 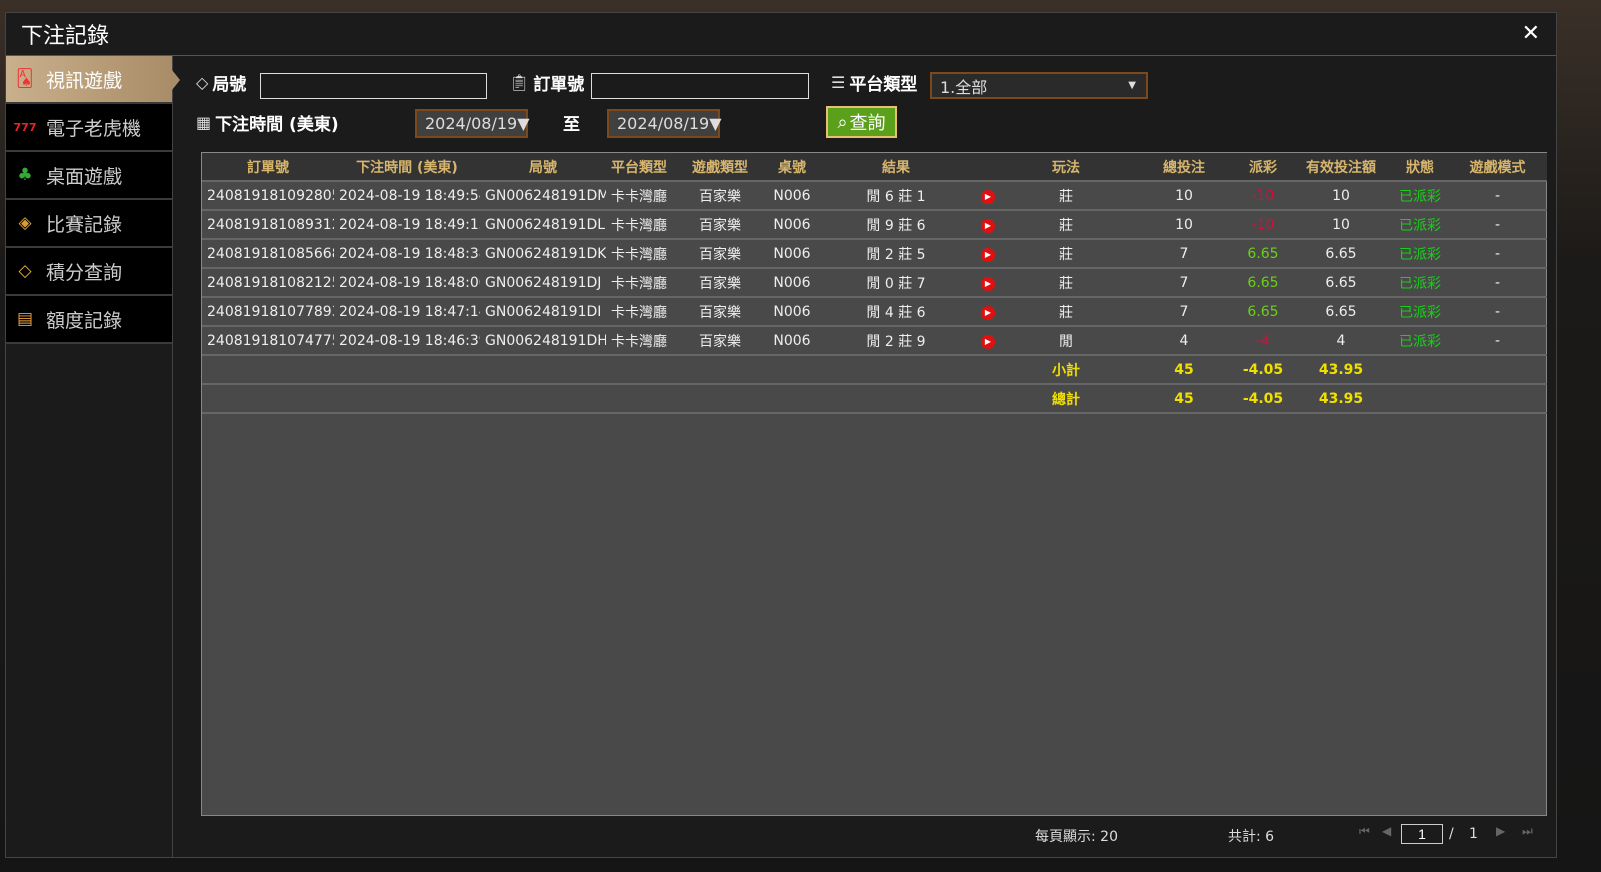 What do you see at coordinates (639, 167) in the screenshot?
I see `column-header: 平台類型` at bounding box center [639, 167].